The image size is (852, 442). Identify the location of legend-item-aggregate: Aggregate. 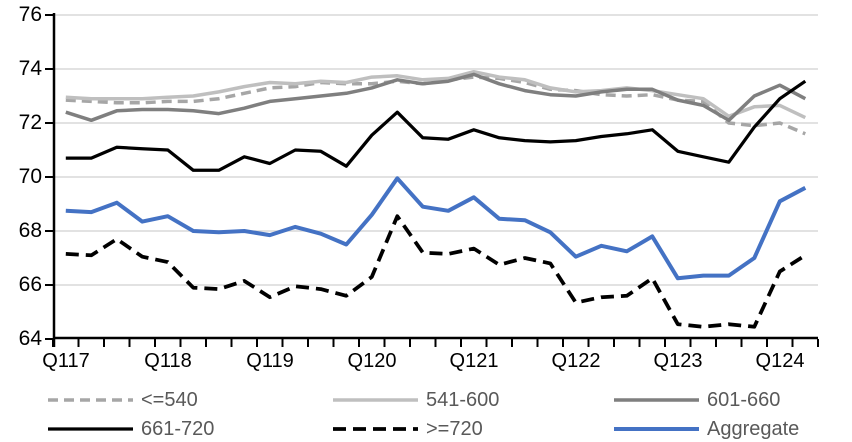
(706, 429).